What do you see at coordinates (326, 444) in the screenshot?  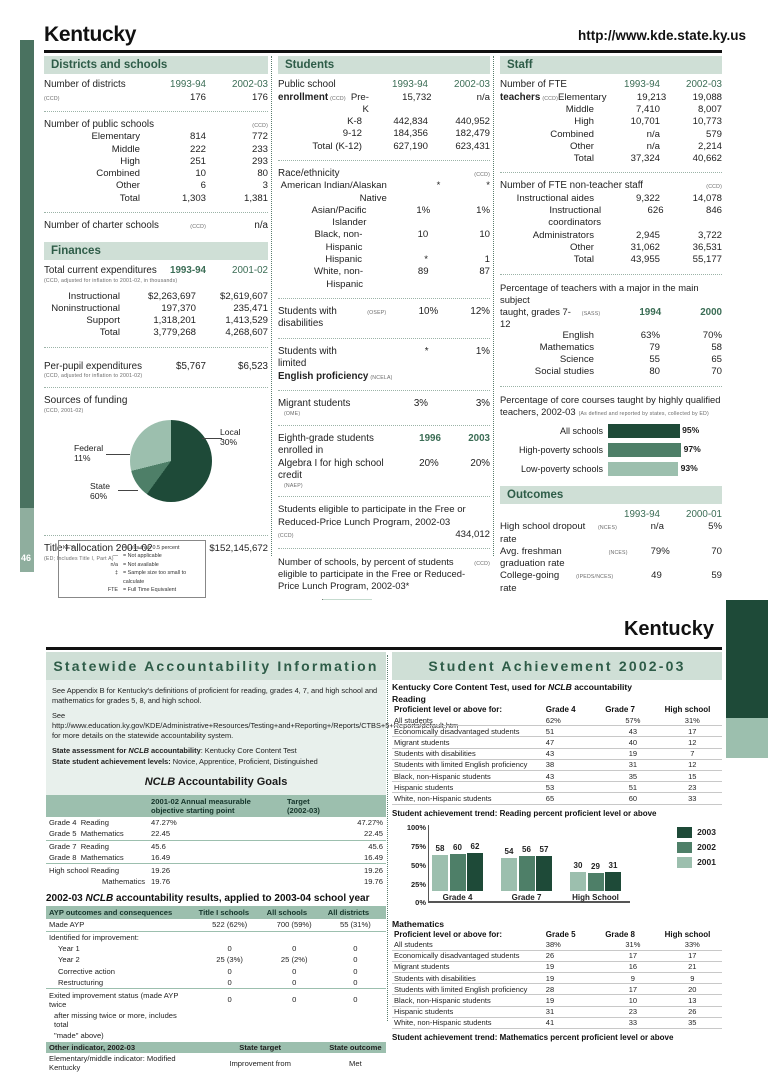 I see `algebra-label-1: Eighth-grade students enrolled in` at bounding box center [326, 444].